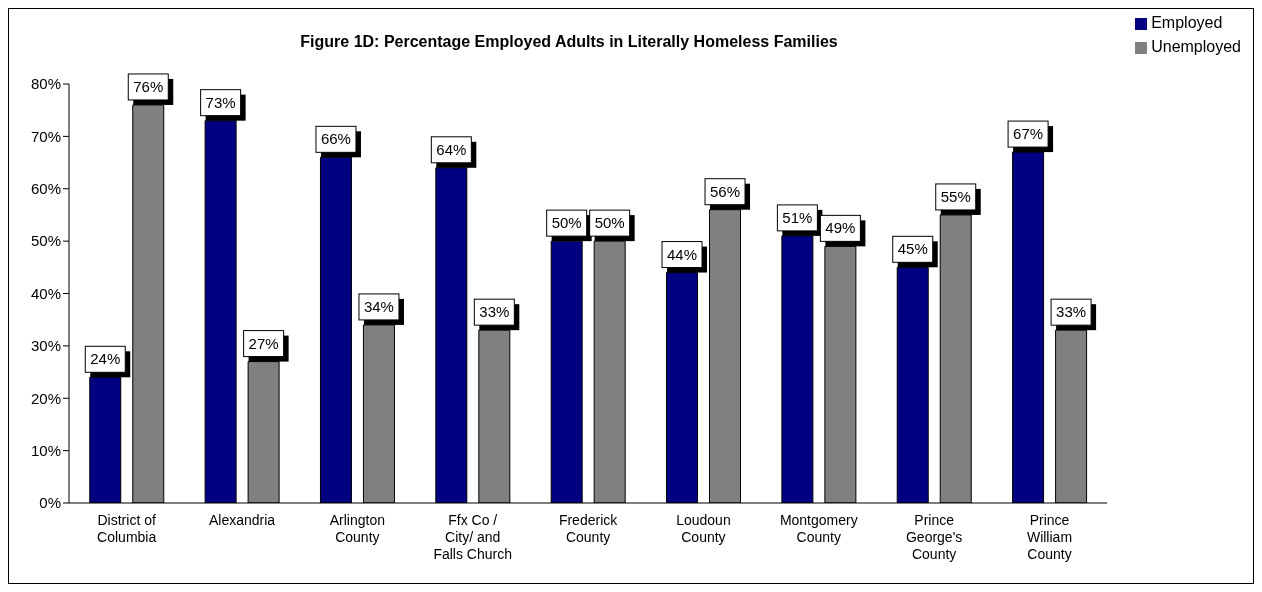  What do you see at coordinates (473, 537) in the screenshot?
I see `x-tick-label: Ffx Co / City/ and Falls Church` at bounding box center [473, 537].